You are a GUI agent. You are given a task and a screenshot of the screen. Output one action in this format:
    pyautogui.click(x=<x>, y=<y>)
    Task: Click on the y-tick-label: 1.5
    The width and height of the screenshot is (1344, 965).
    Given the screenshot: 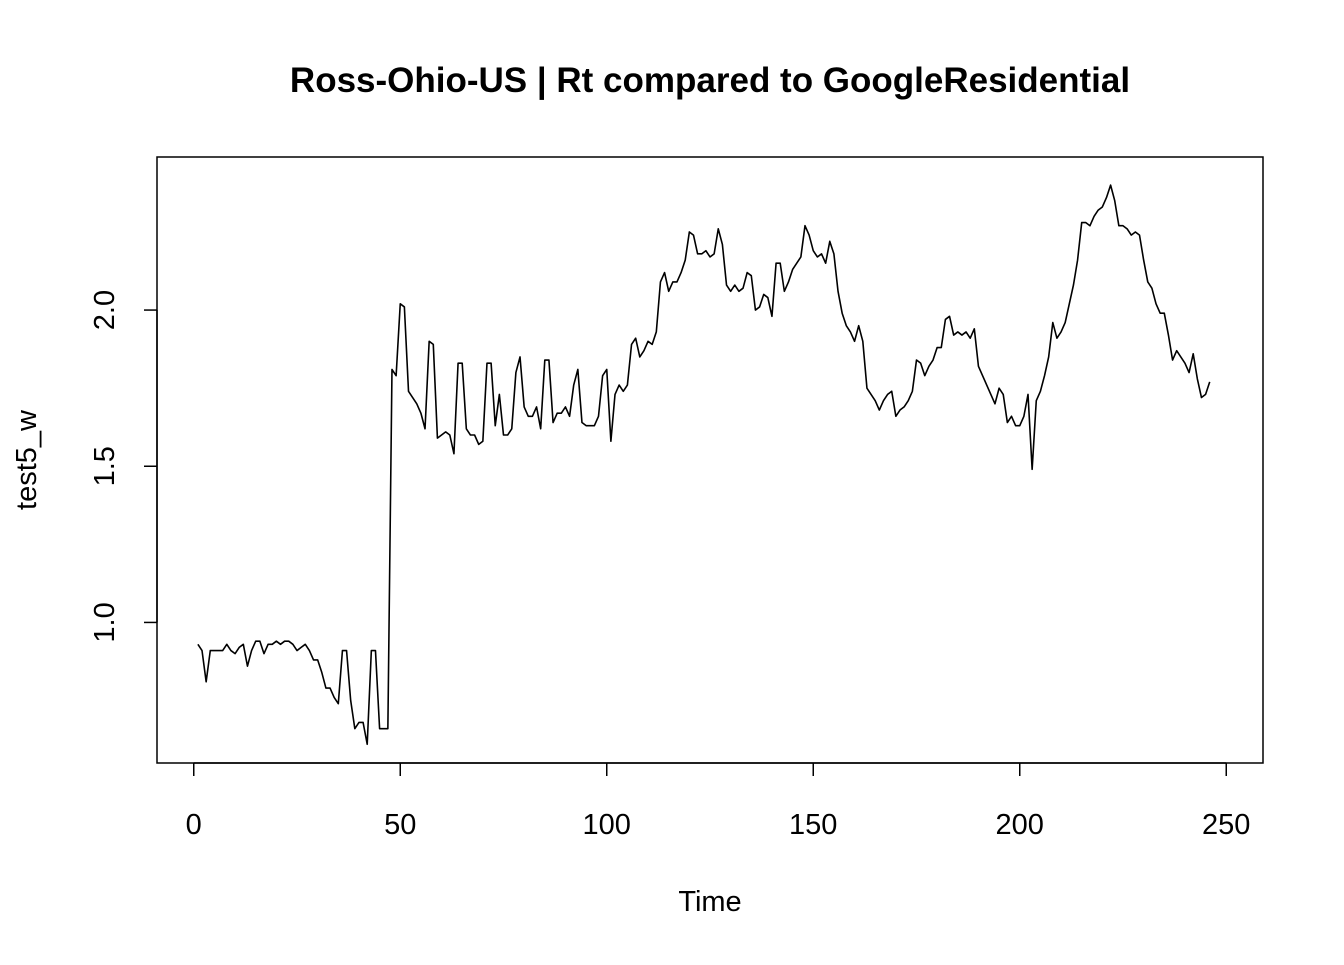 What is the action you would take?
    pyautogui.click(x=105, y=466)
    